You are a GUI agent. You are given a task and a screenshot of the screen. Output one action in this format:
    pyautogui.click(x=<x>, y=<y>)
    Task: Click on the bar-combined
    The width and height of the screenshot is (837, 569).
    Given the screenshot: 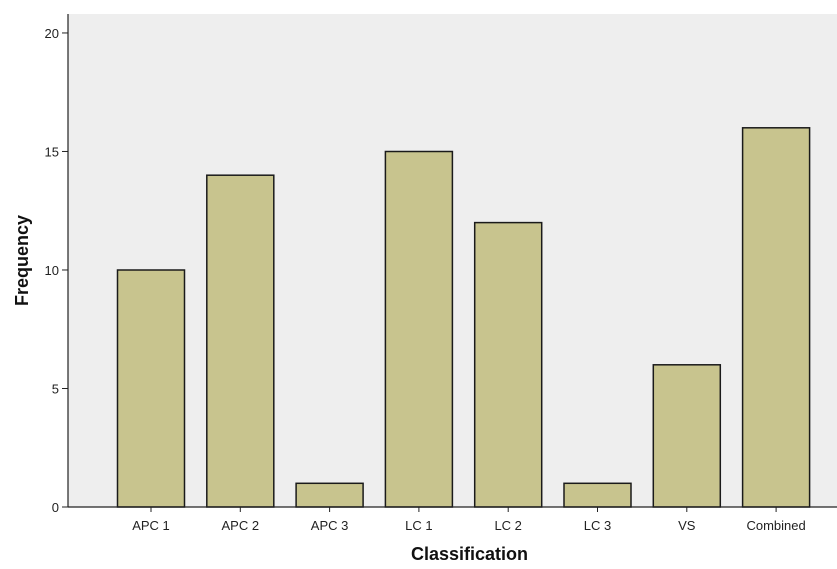 What is the action you would take?
    pyautogui.click(x=776, y=317)
    